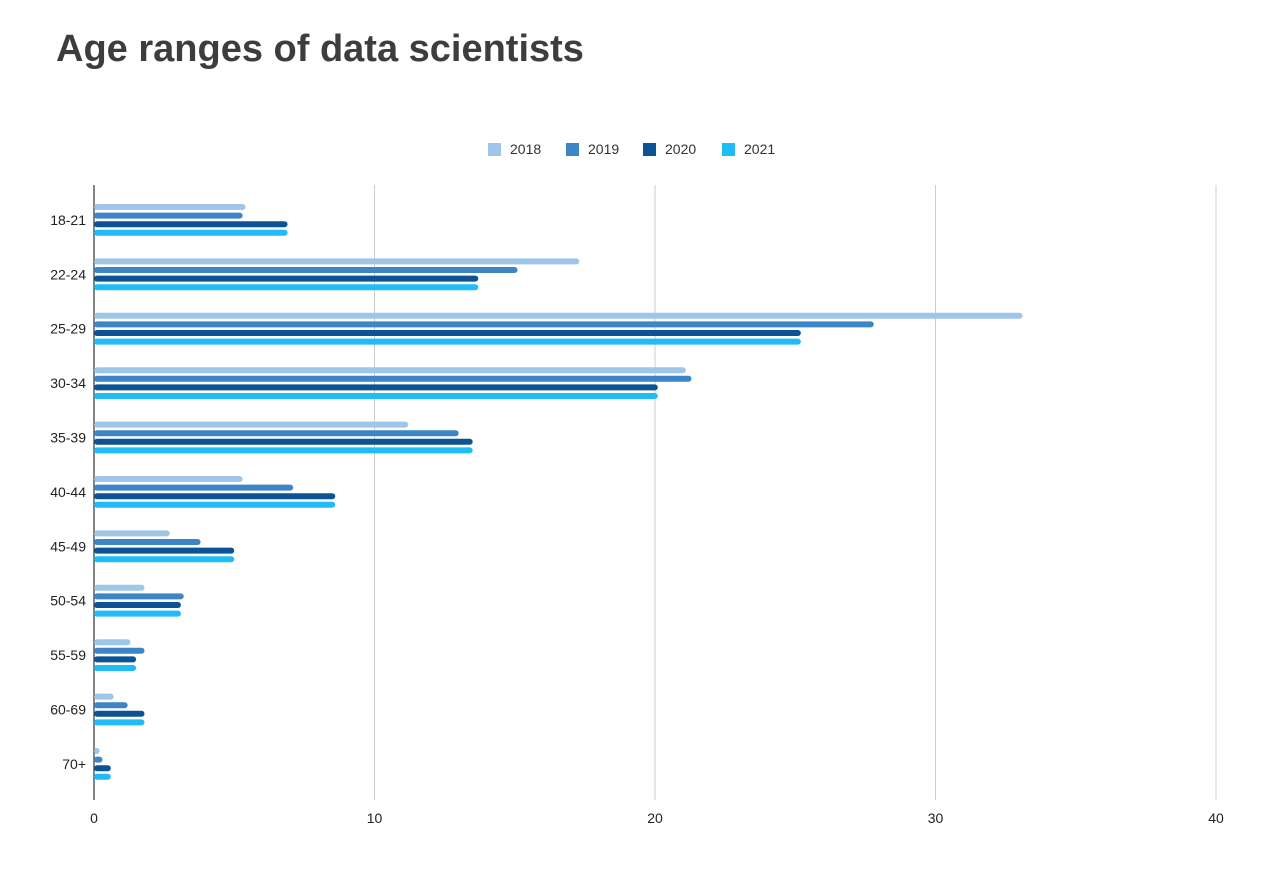  What do you see at coordinates (640, 151) in the screenshot?
I see `chart-legend: 2018 2019 2020 2021` at bounding box center [640, 151].